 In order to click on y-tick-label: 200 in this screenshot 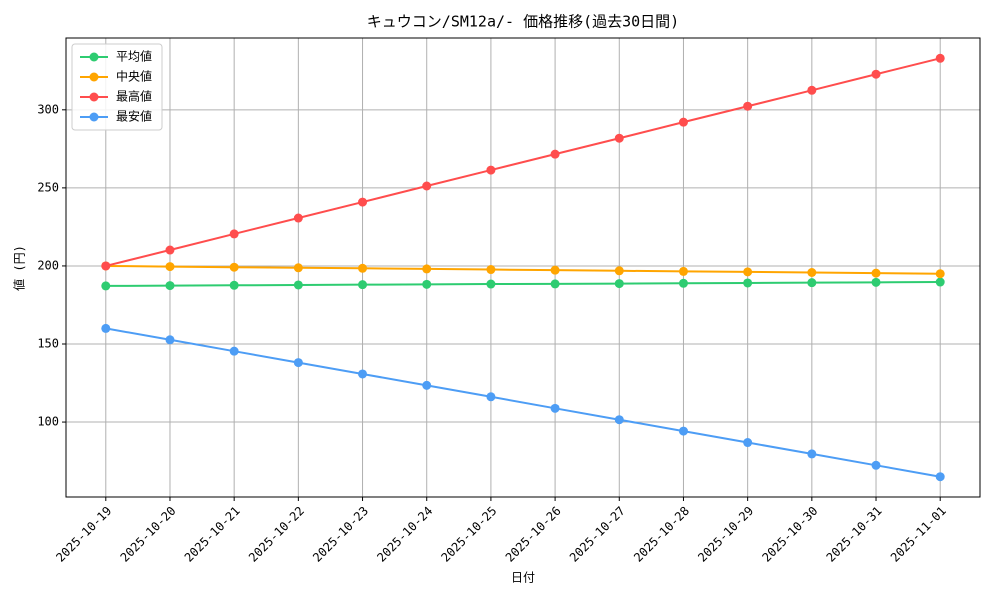, I will do `click(48, 265)`.